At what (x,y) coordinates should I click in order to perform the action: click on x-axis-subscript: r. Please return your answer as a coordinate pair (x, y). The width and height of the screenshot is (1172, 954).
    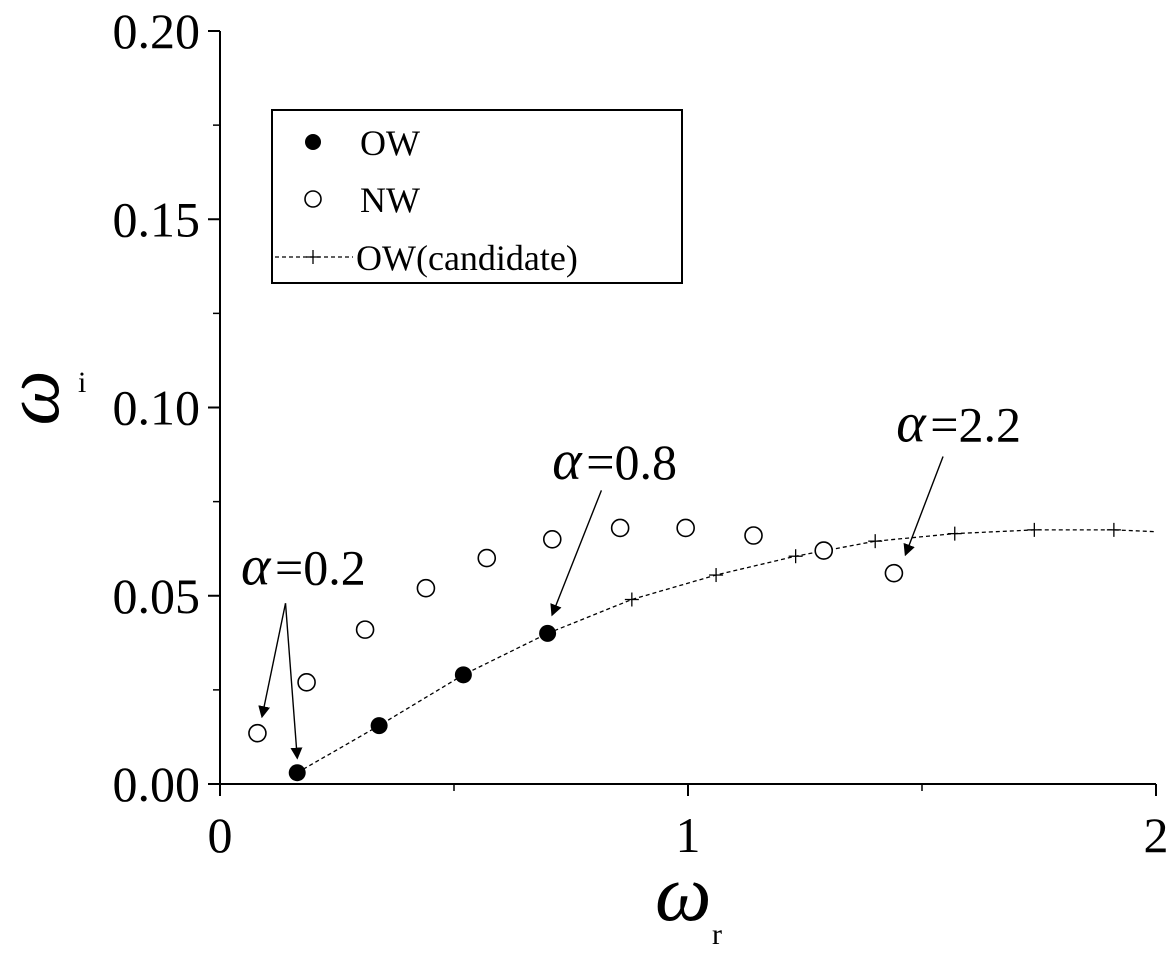
    Looking at the image, I should click on (717, 934).